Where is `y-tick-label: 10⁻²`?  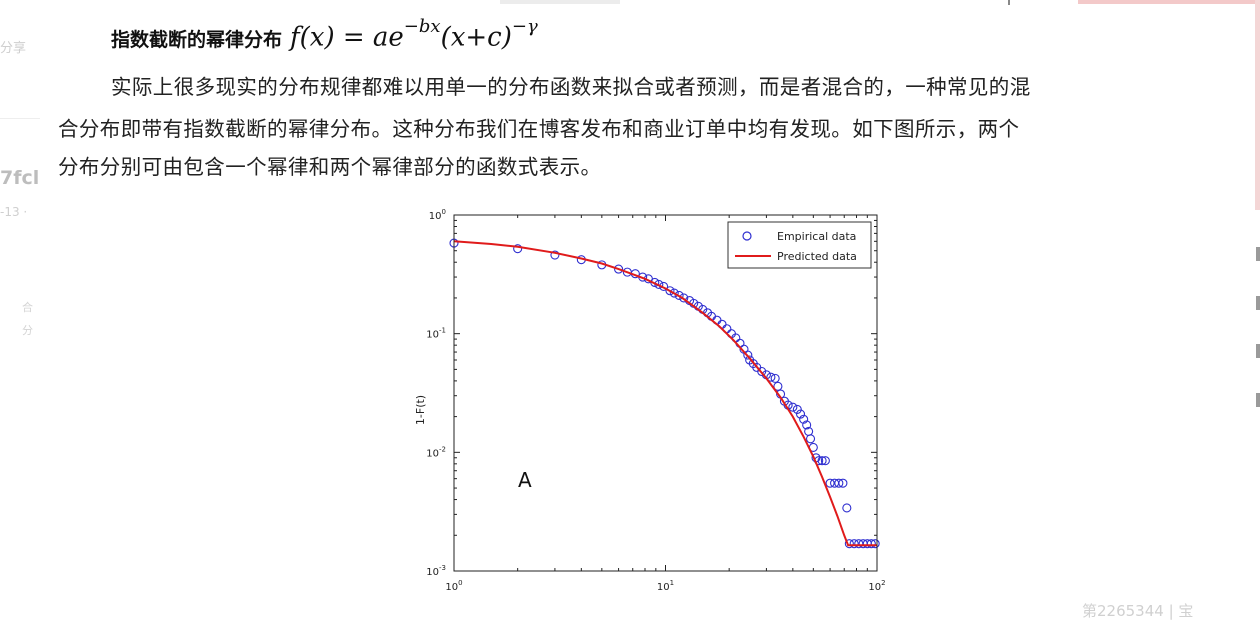
y-tick-label: 10⁻² is located at coordinates (436, 452).